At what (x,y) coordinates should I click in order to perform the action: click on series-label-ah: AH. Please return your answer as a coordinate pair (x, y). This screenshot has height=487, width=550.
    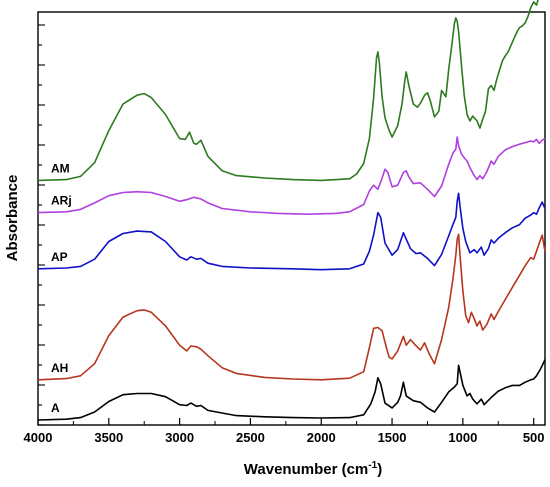
    Looking at the image, I should click on (59, 368).